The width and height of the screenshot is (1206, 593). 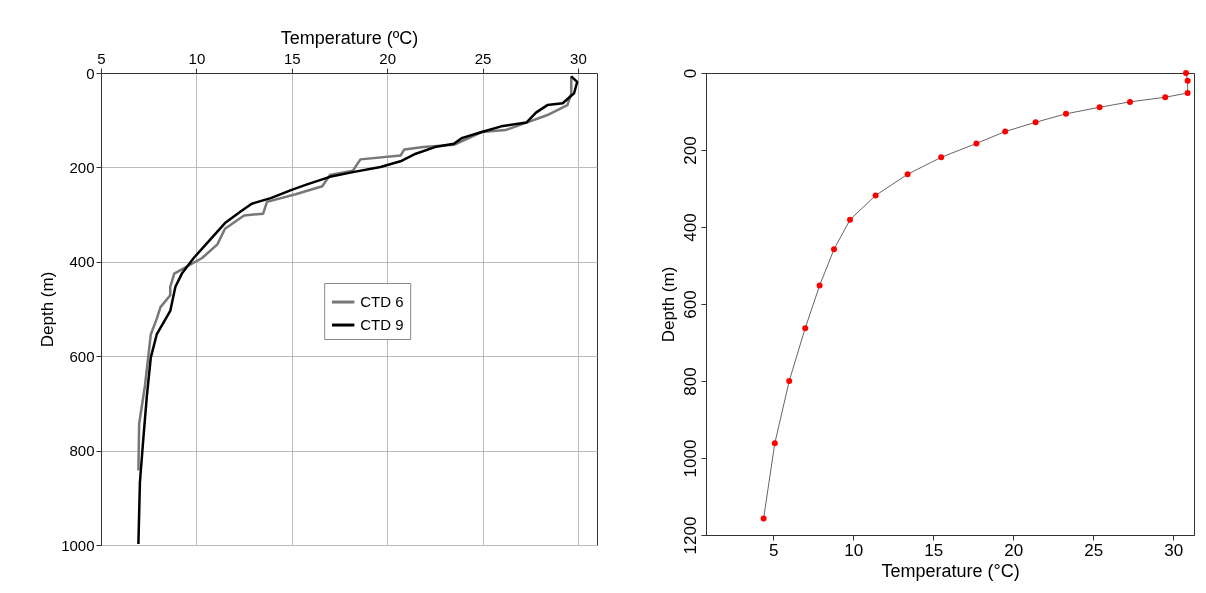 I want to click on legend-label: CTD 6, so click(x=382, y=302).